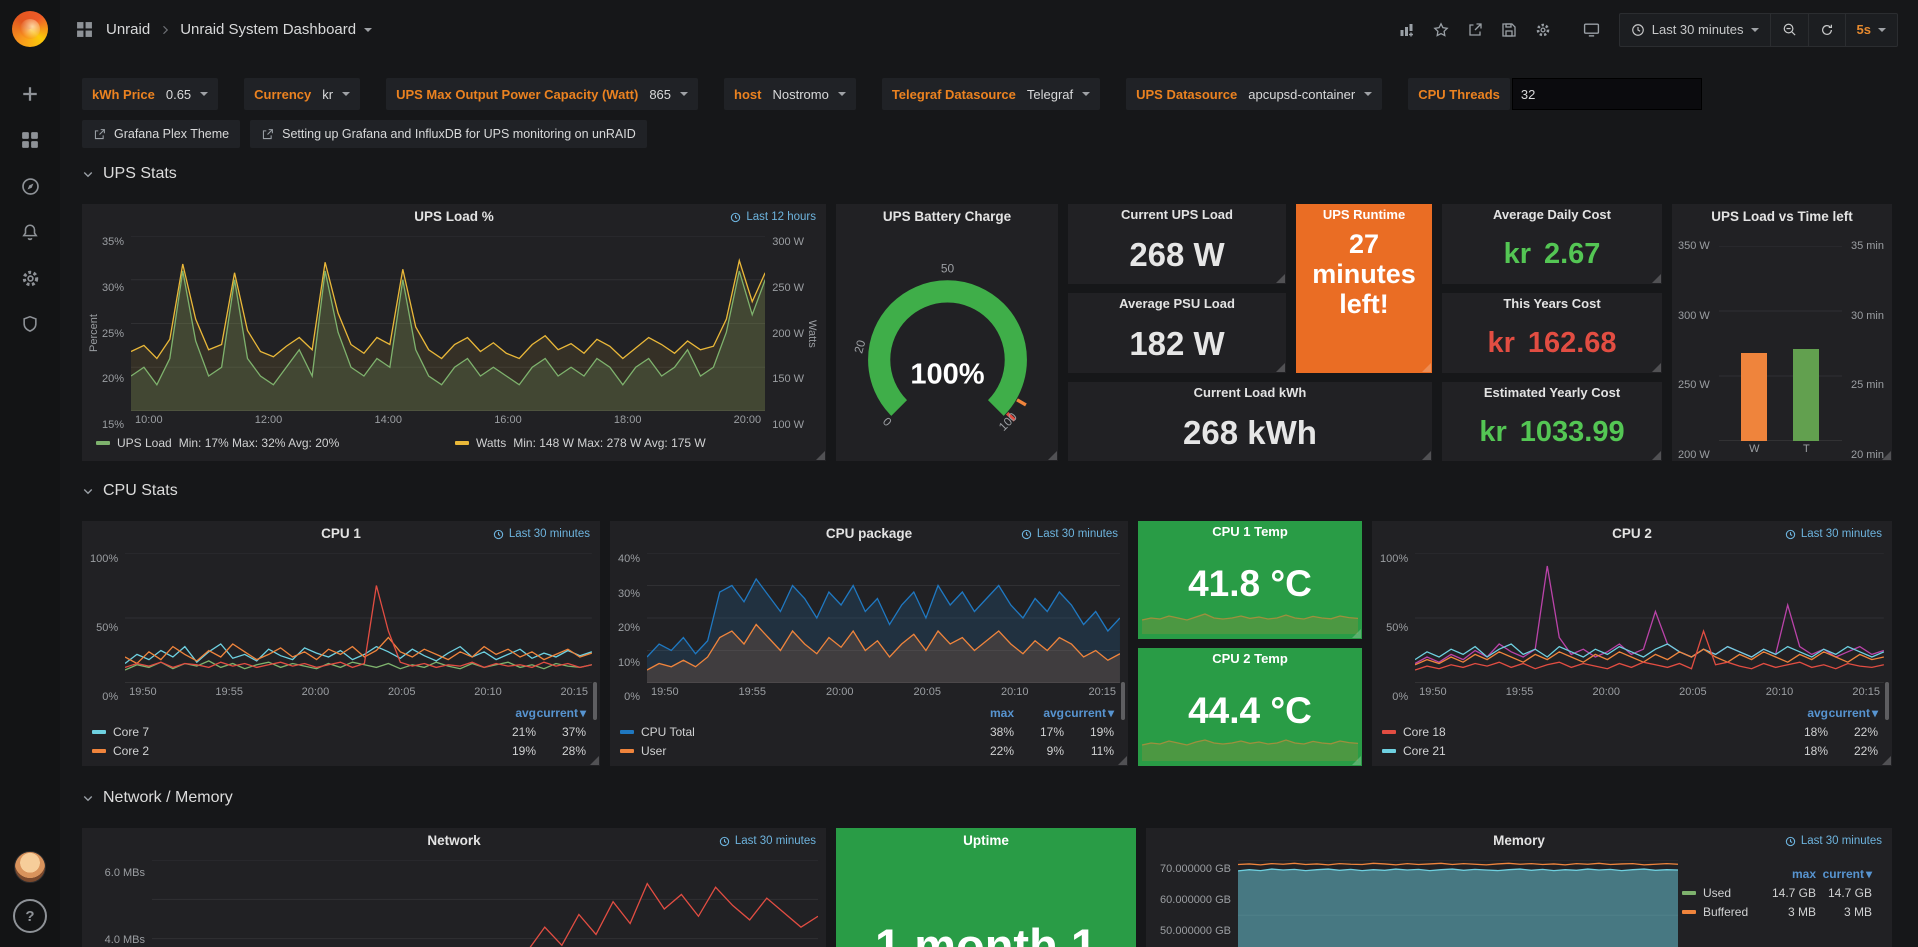  Describe the element at coordinates (1519, 840) in the screenshot. I see `panel-title: Memory` at that location.